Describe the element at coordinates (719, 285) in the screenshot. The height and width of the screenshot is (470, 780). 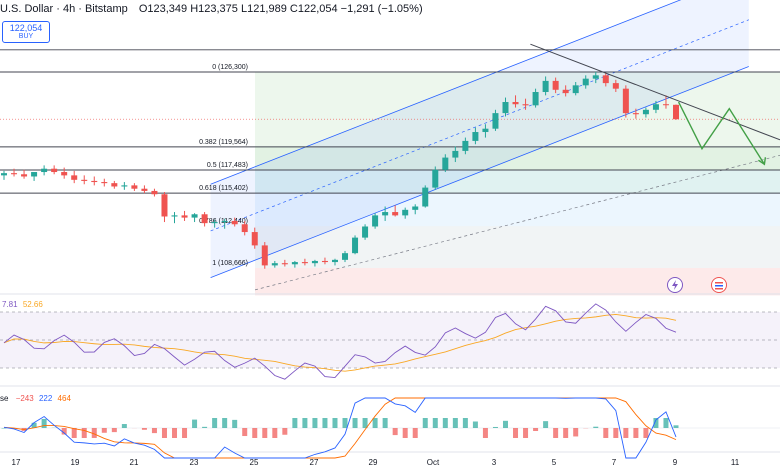
I see `flag-icon` at that location.